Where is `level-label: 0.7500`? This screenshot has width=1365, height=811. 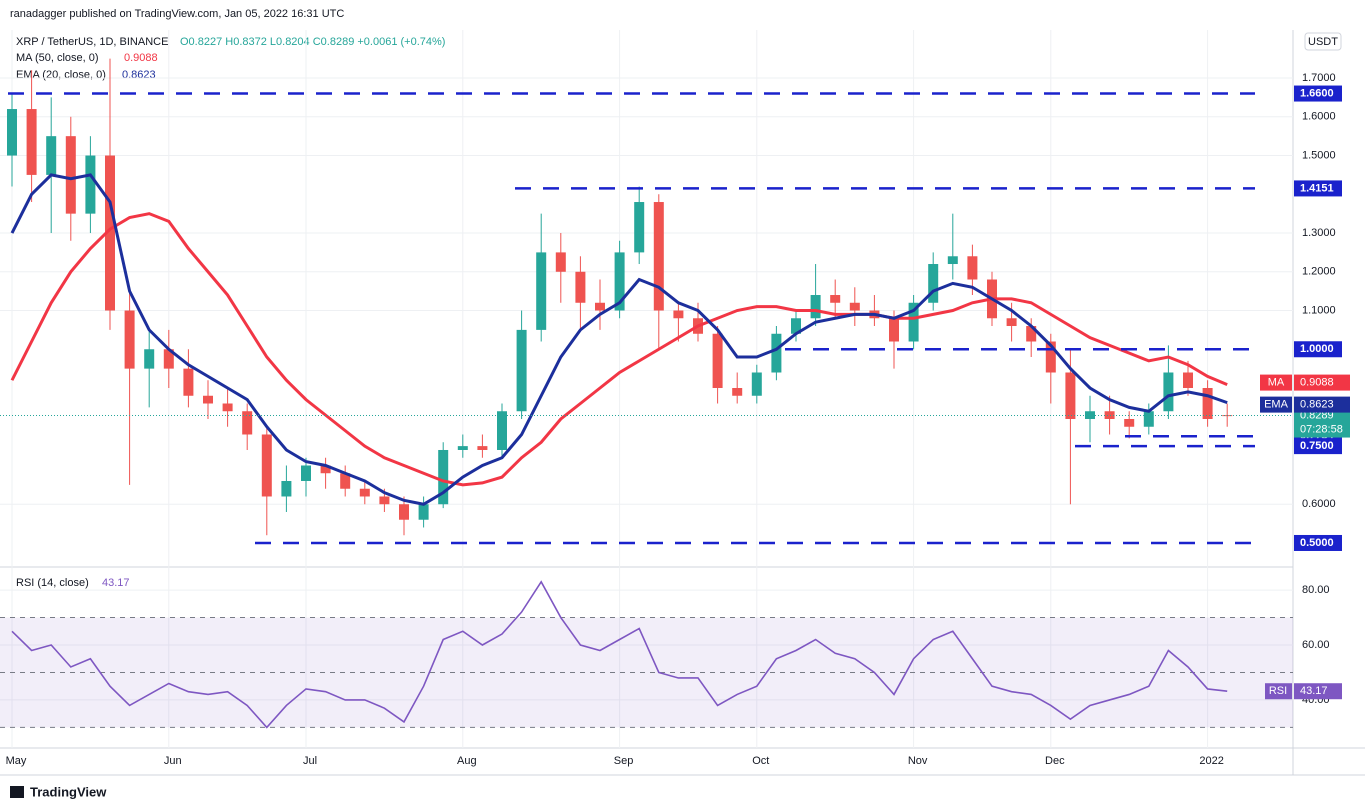
level-label: 0.7500 is located at coordinates (1317, 446).